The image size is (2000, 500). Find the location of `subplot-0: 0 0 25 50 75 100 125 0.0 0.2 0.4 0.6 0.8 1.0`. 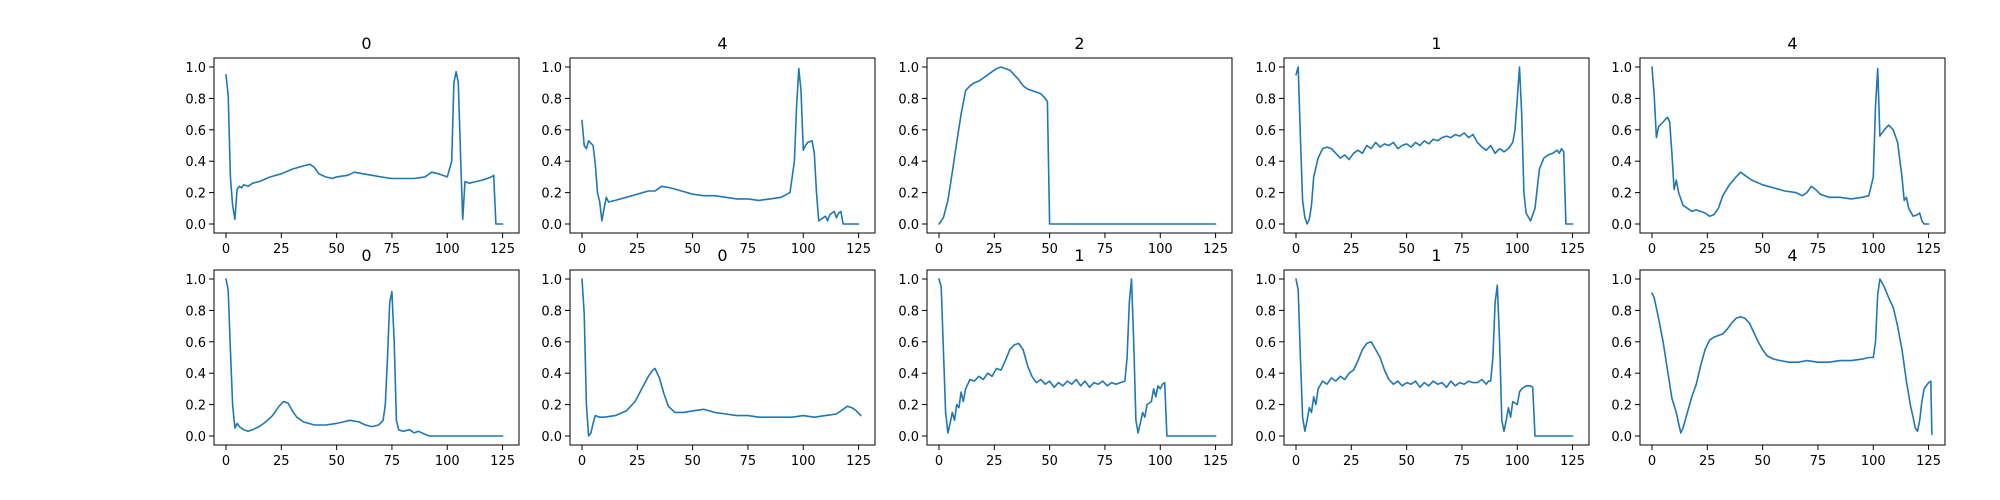

subplot-0: 0 0 25 50 75 100 125 0.0 0.2 0.4 0.6 0.8 1.0 is located at coordinates (352, 145).